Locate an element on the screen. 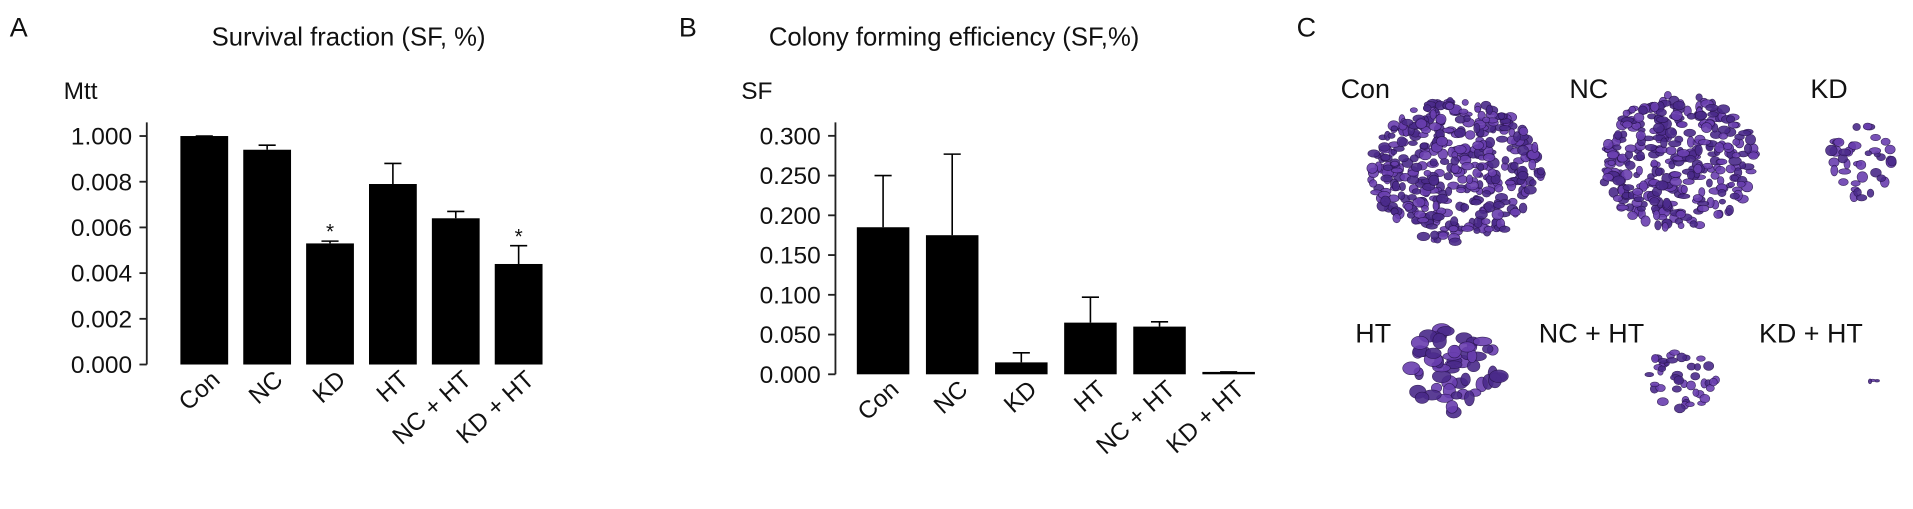  y-tick-label: 0.002 is located at coordinates (101, 319).